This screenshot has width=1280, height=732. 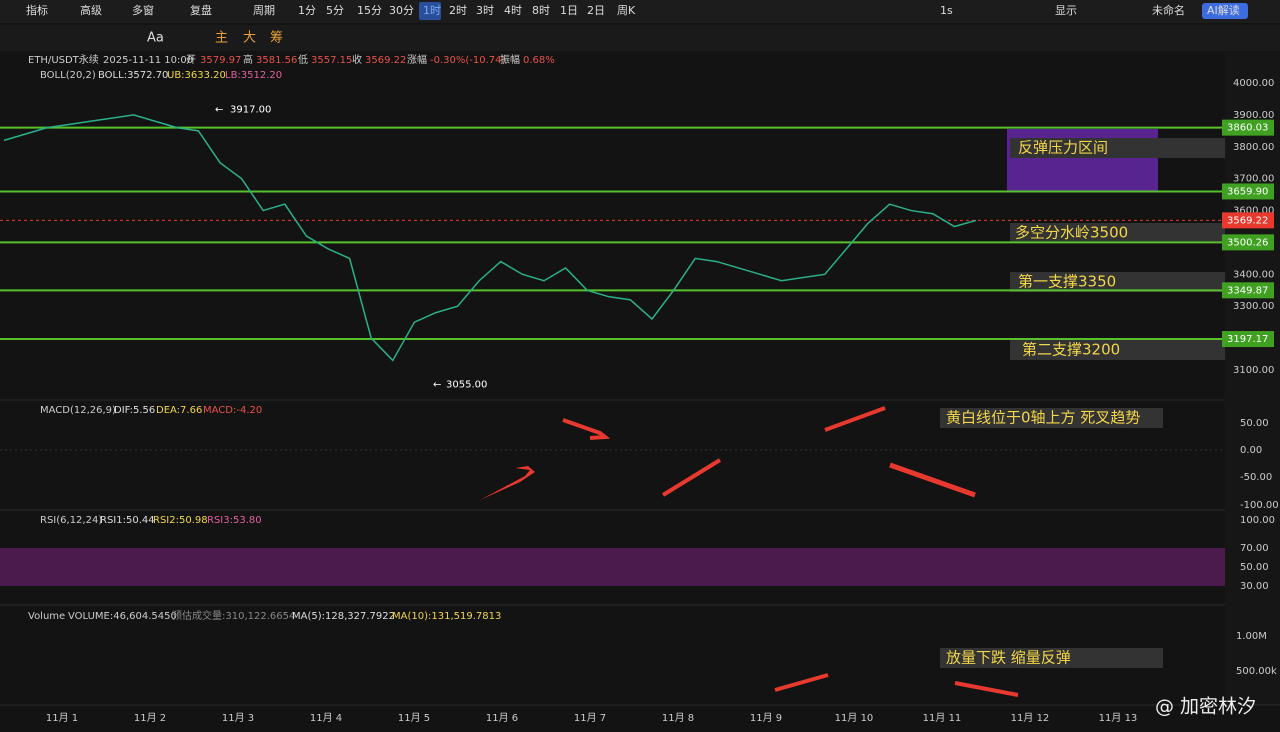 I want to click on toolbar-item: 1时, so click(x=432, y=10).